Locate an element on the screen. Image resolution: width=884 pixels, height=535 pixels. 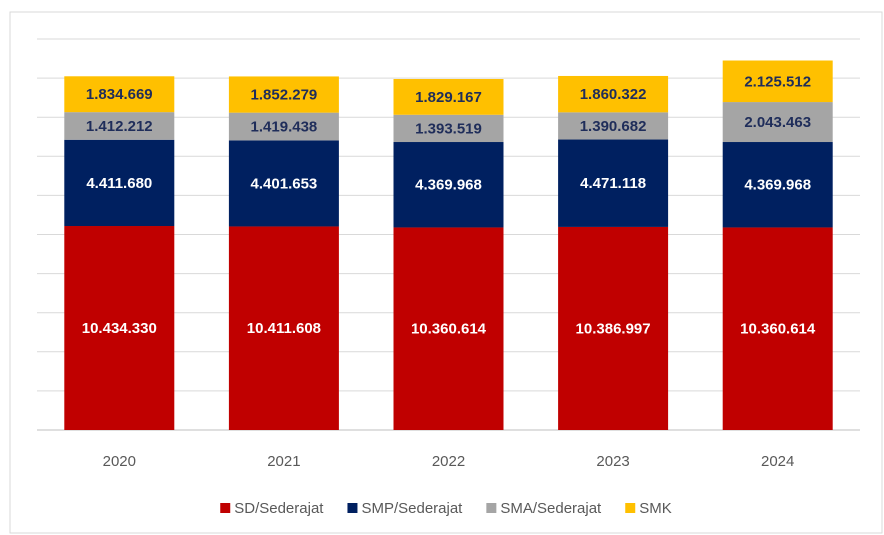
data-label: 1.419.438 is located at coordinates (284, 126).